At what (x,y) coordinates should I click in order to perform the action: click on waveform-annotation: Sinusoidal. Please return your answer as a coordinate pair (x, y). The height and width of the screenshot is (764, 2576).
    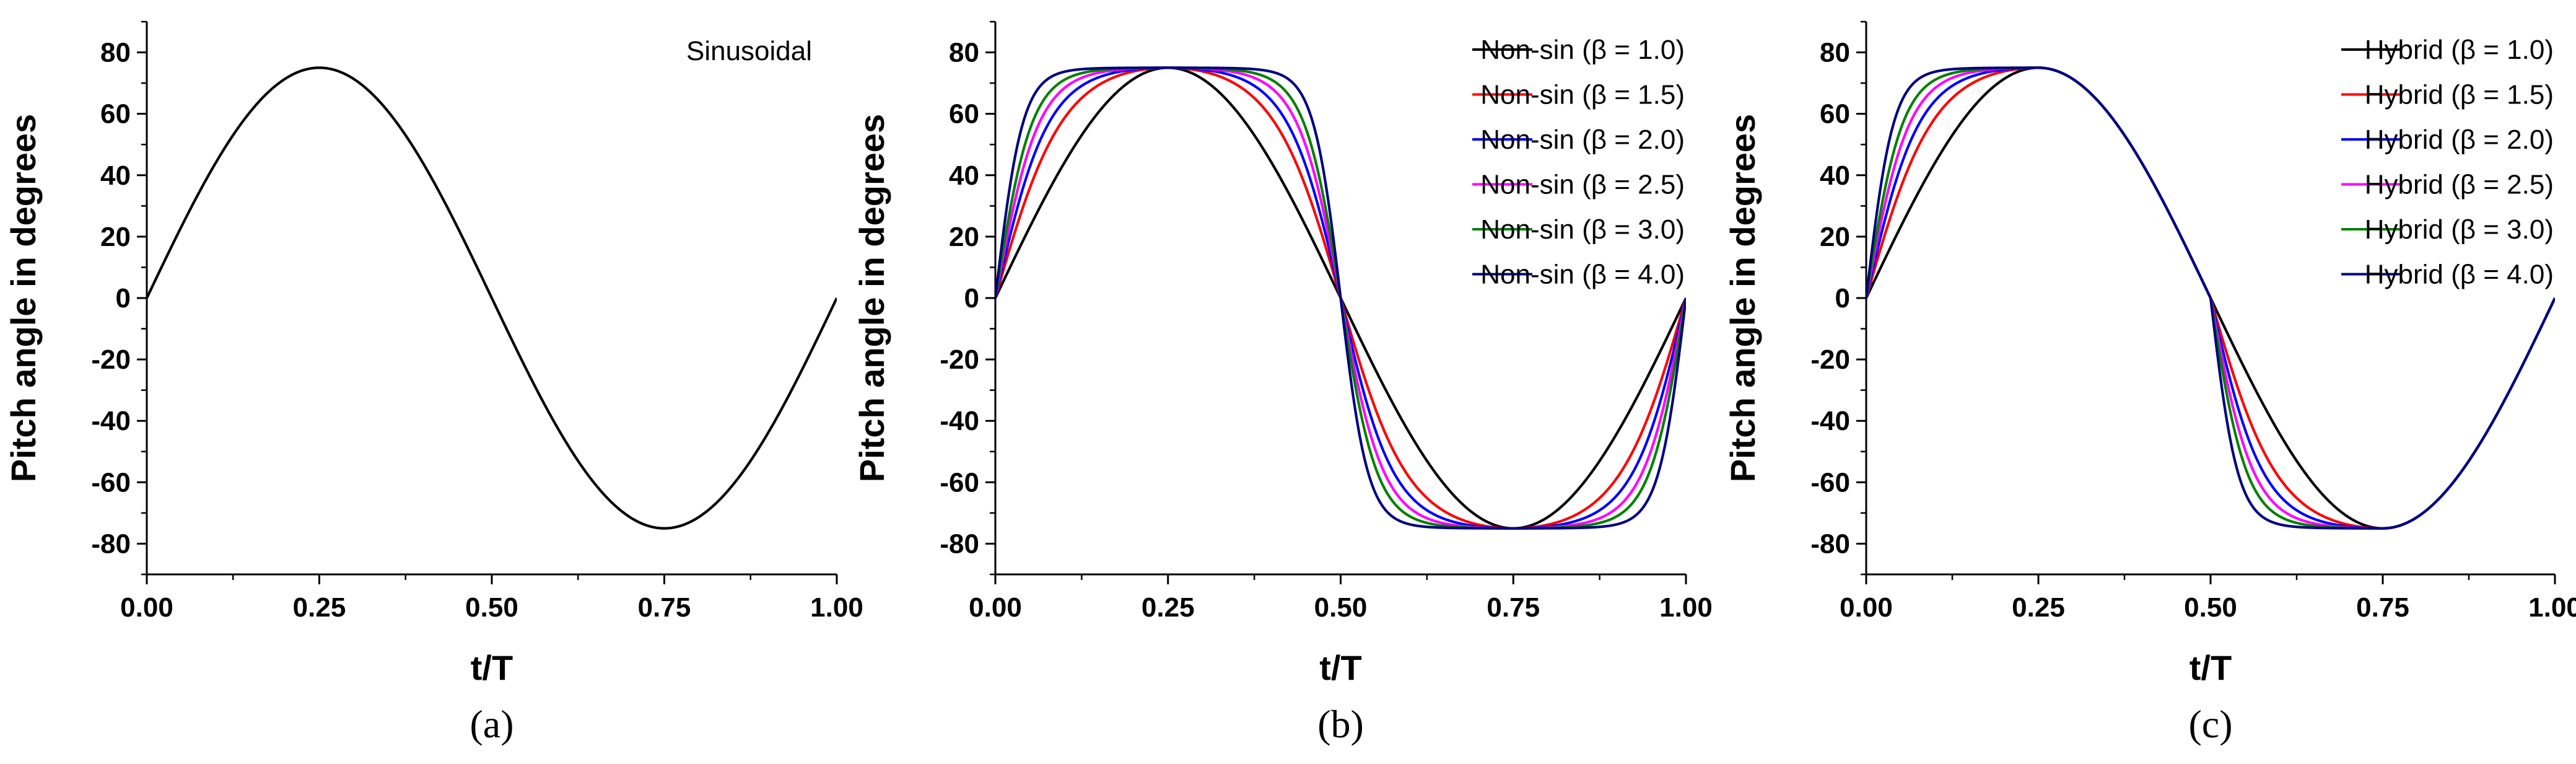
    Looking at the image, I should click on (749, 51).